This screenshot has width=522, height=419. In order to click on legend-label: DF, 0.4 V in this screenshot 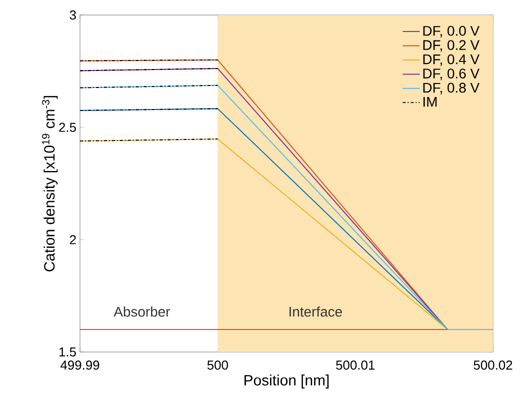, I will do `click(451, 60)`.